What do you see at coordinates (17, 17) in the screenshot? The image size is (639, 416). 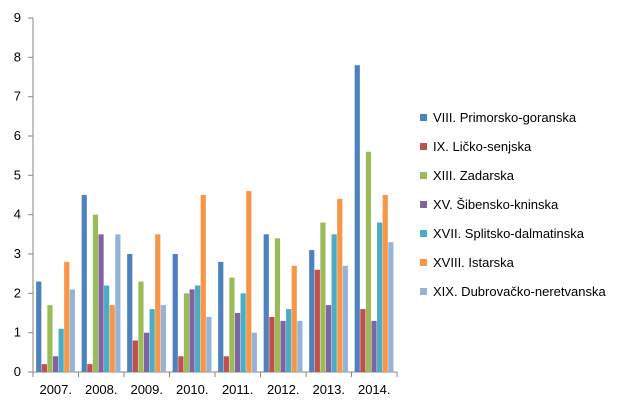 I see `y-tick-label: 9` at bounding box center [17, 17].